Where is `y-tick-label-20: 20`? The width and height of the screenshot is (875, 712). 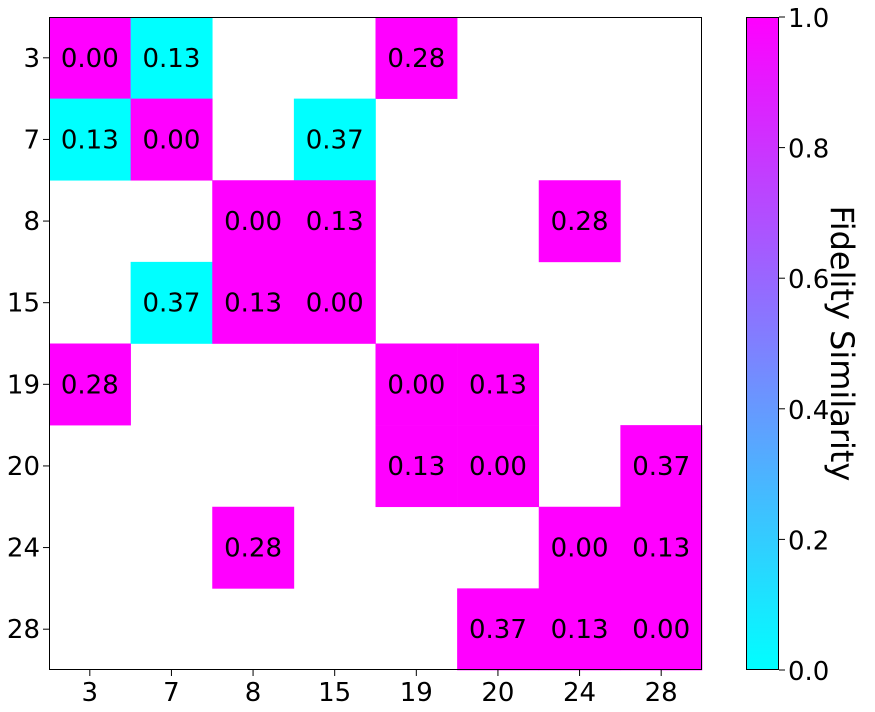 y-tick-label-20: 20 is located at coordinates (23, 467).